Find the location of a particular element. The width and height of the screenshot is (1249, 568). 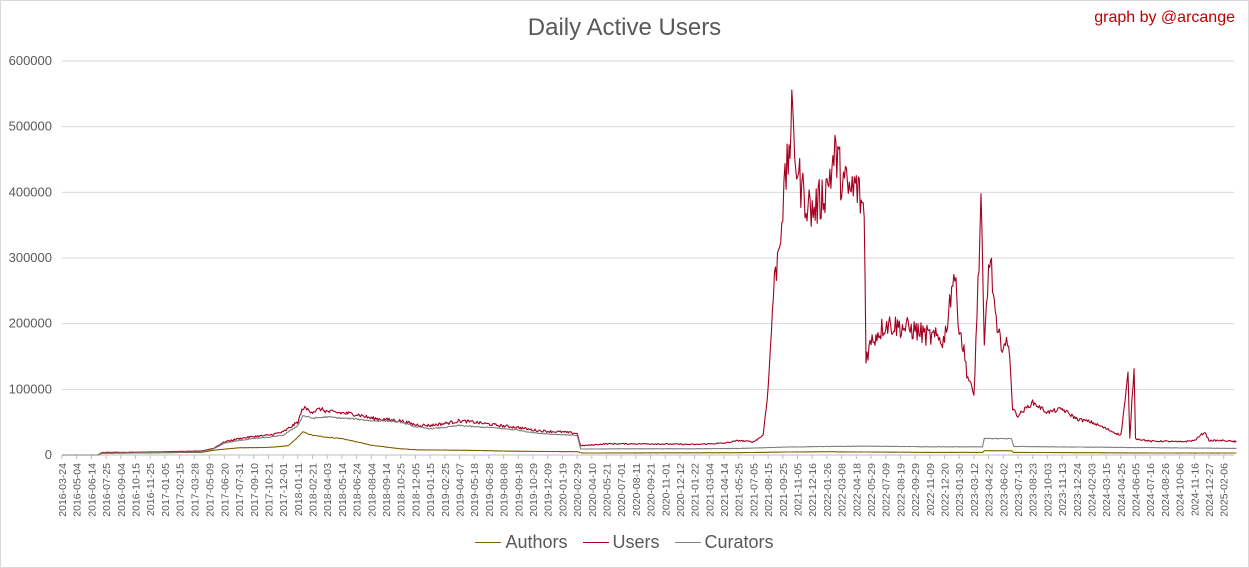

x-tick-label: 2017-03-28 is located at coordinates (195, 490).